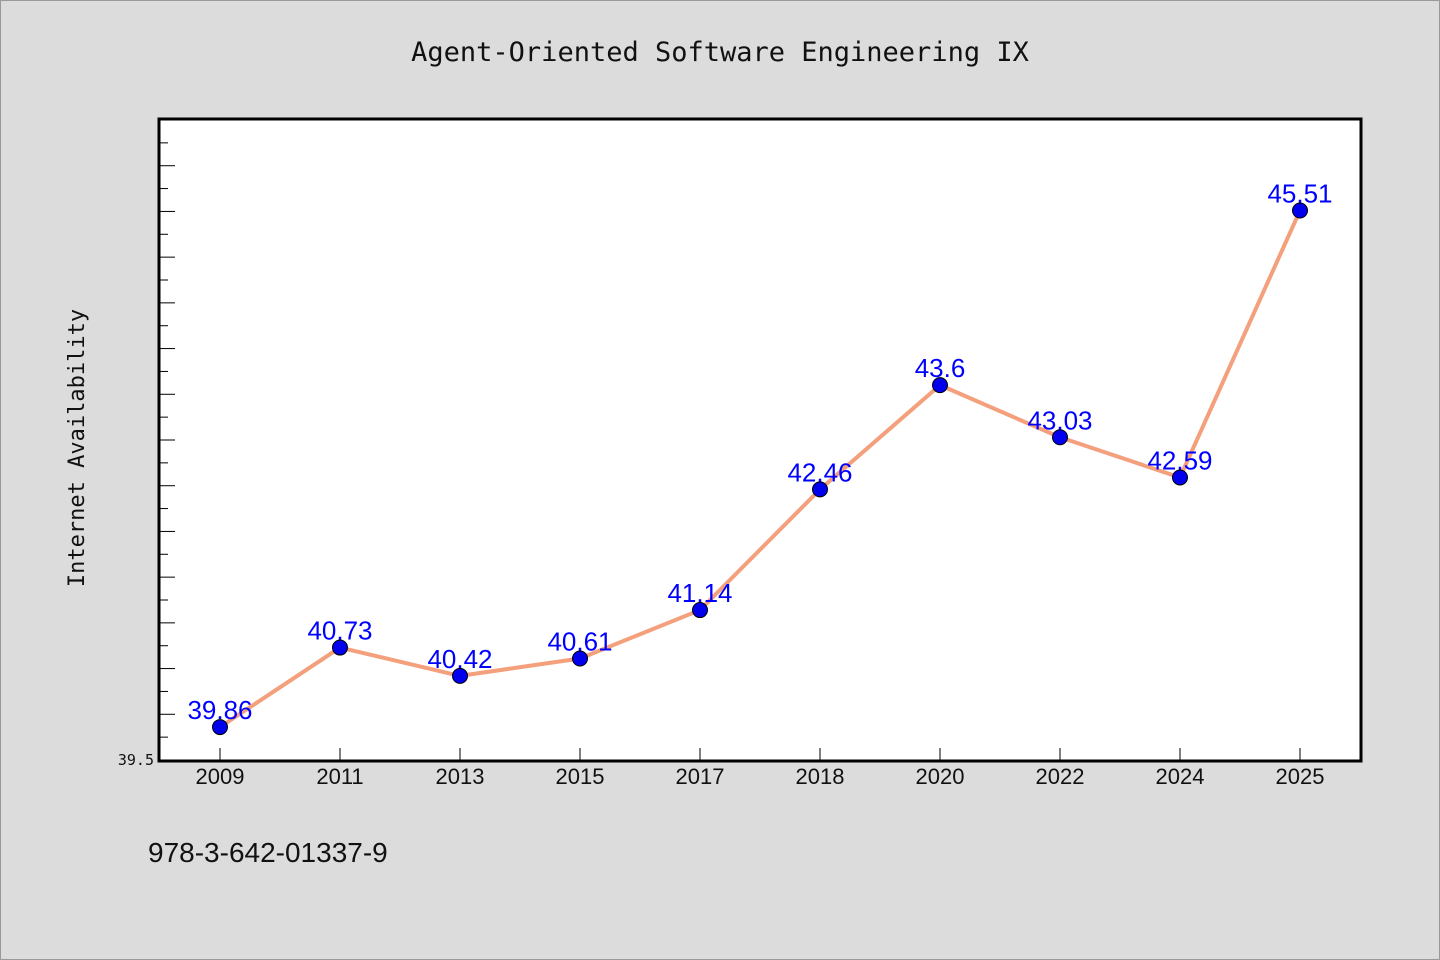 This screenshot has width=1440, height=960. I want to click on x-tick-label: 2017, so click(700, 776).